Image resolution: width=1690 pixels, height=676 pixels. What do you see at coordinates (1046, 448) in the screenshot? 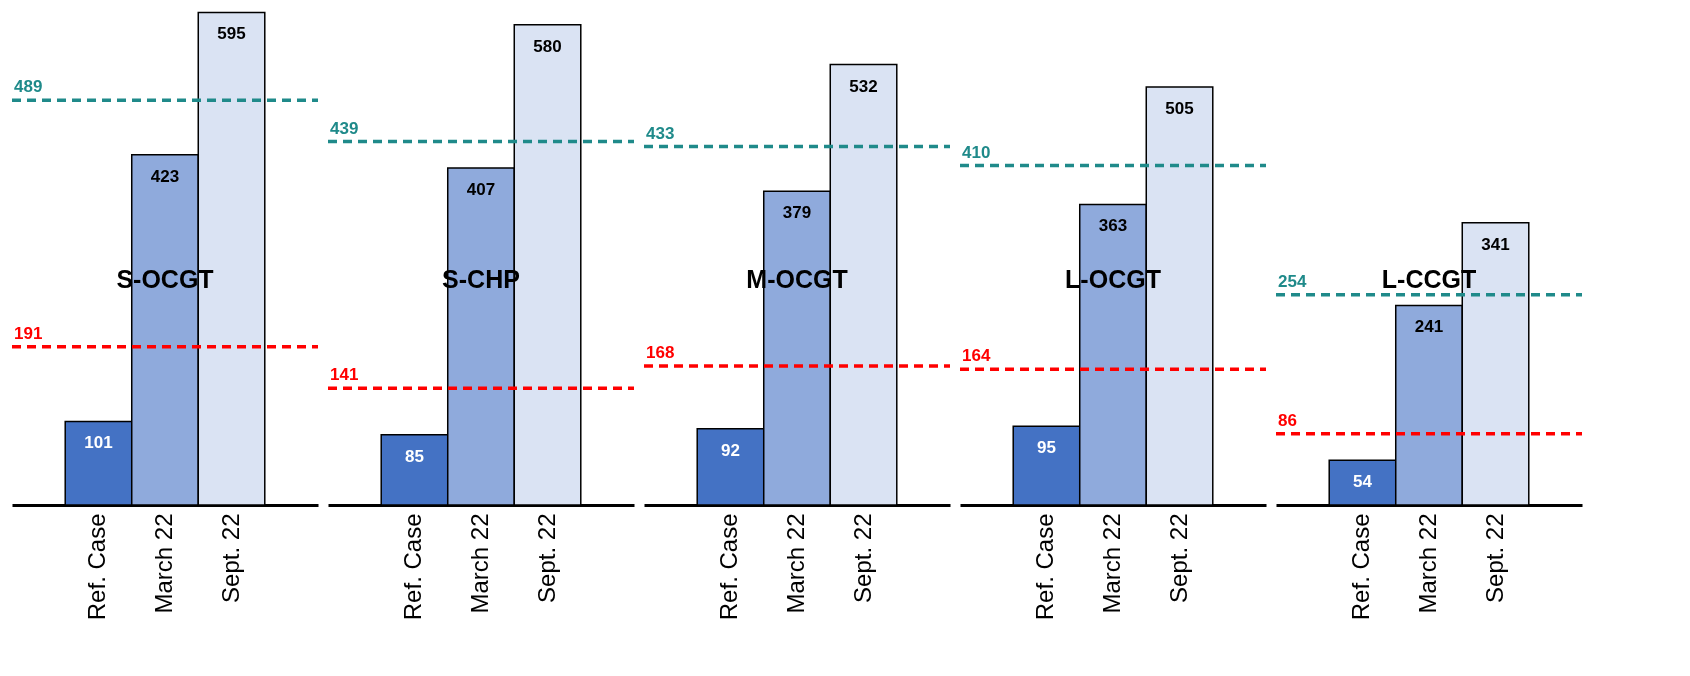
I see `data-label: 95` at bounding box center [1046, 448].